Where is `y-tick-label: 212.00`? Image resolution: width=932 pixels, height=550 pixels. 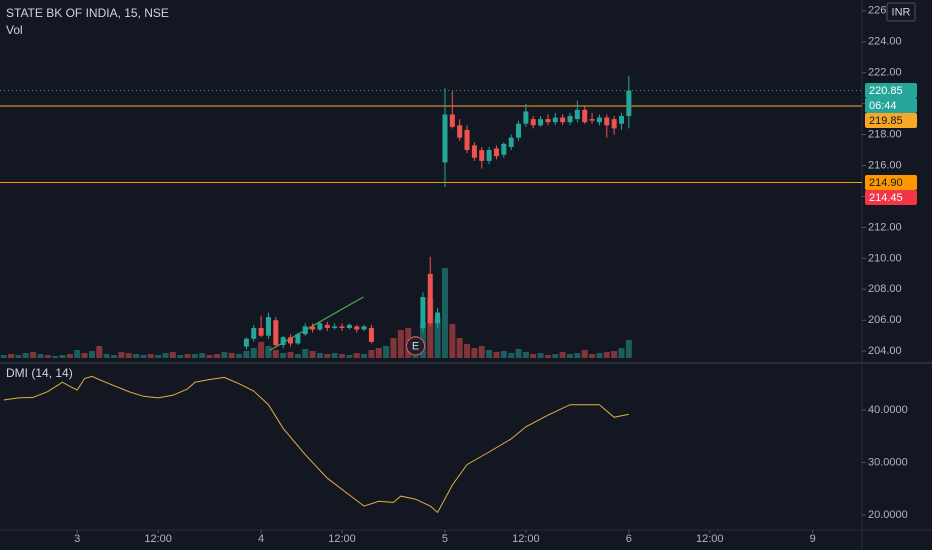
y-tick-label: 212.00 is located at coordinates (885, 227).